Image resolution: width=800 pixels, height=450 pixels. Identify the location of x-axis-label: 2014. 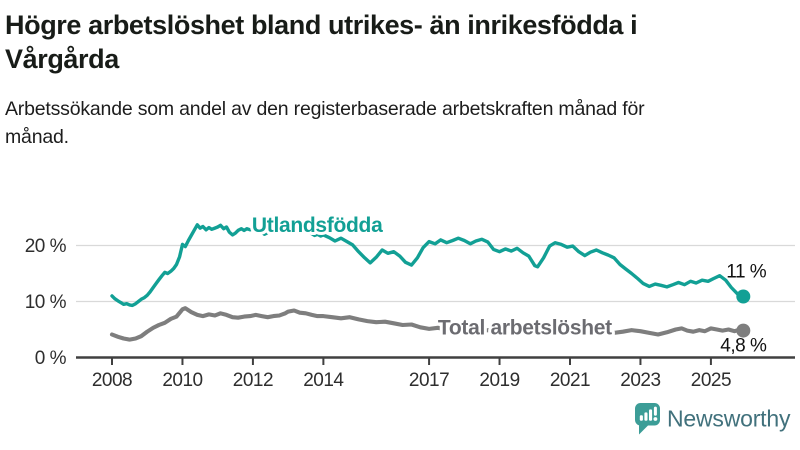
(323, 380).